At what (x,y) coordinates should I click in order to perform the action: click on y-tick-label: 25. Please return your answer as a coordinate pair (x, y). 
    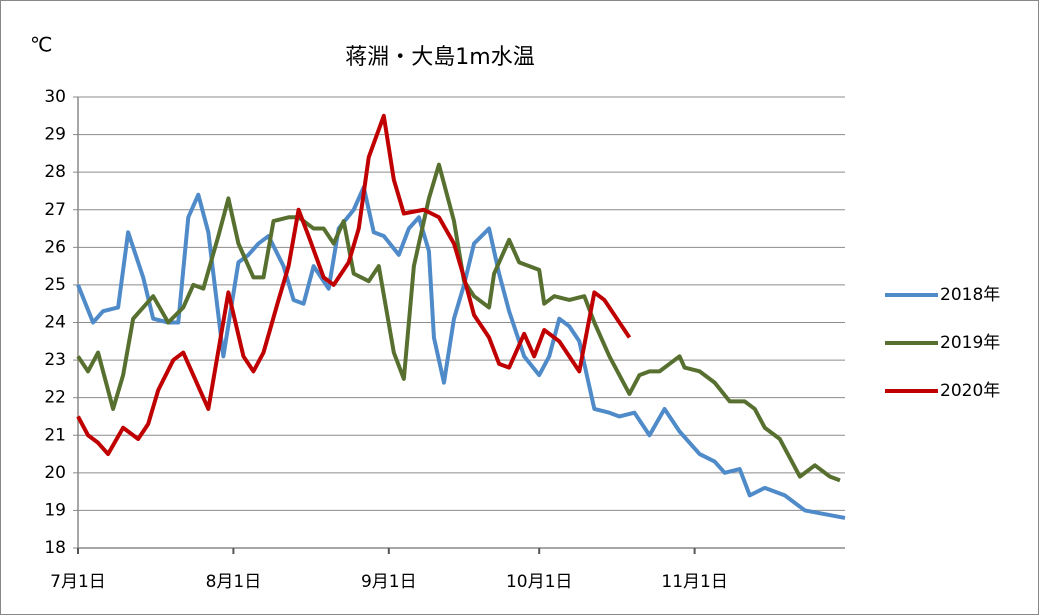
    Looking at the image, I should click on (55, 285).